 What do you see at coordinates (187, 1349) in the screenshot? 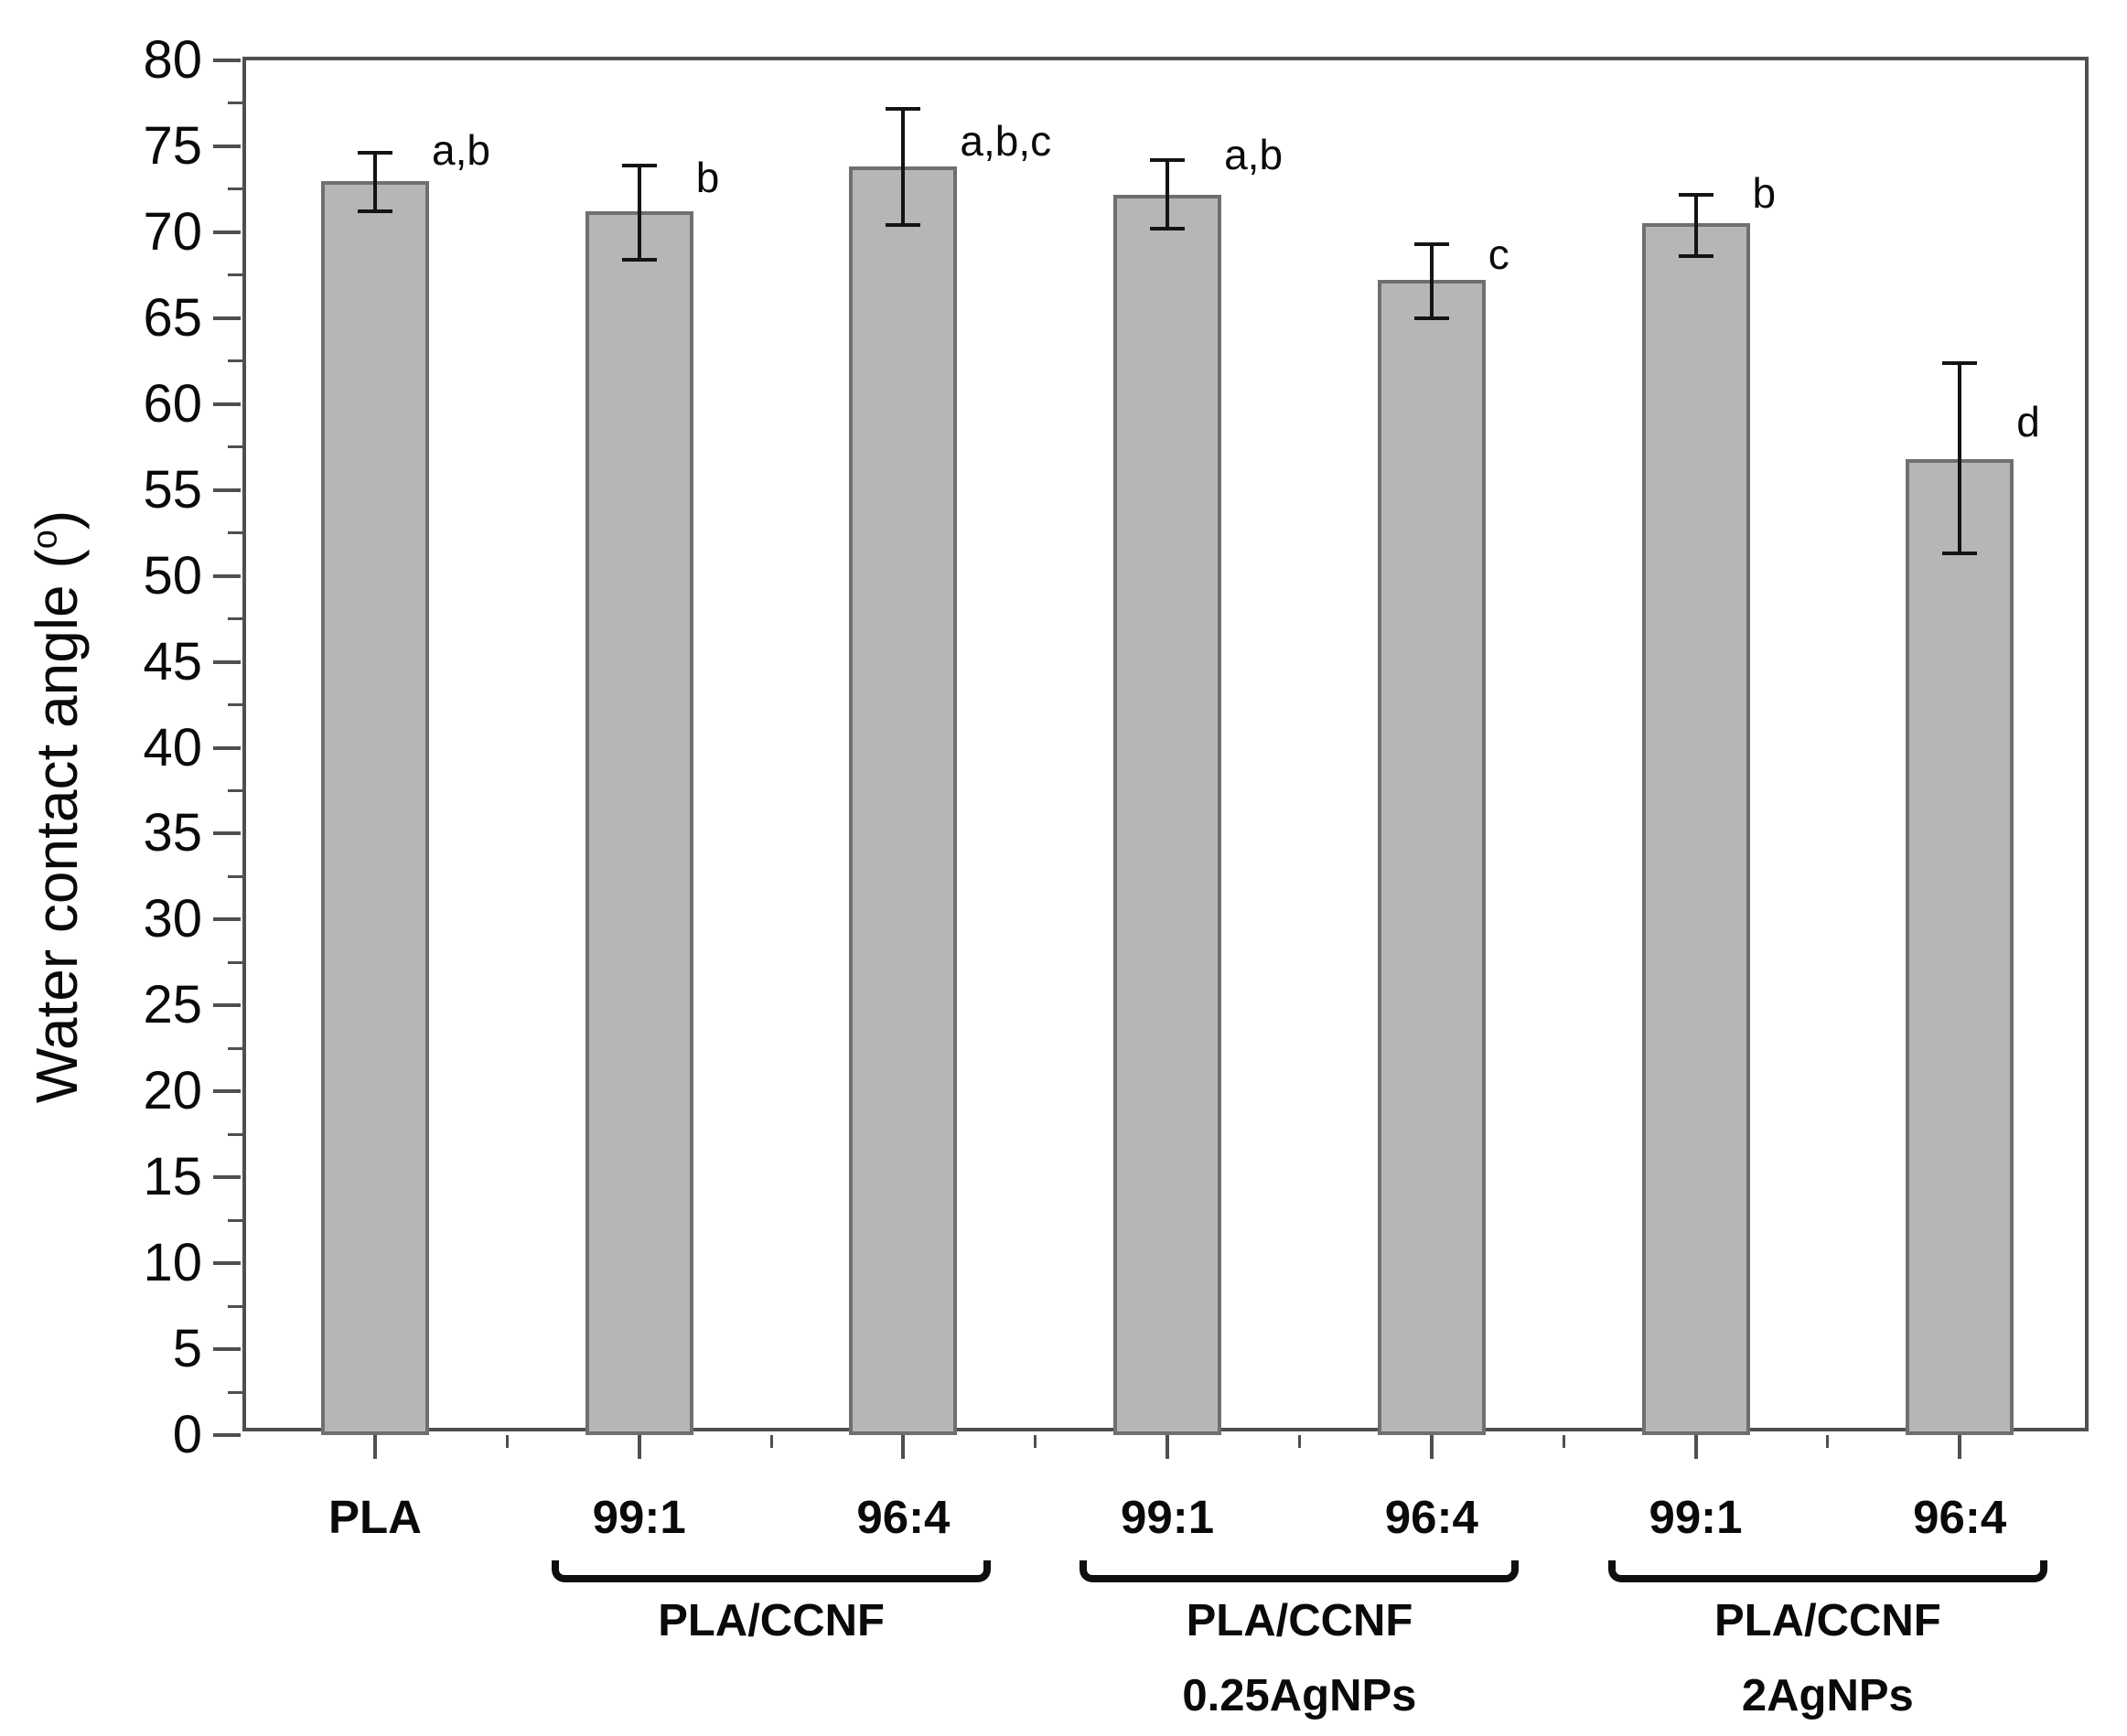
I see `y-tick-label: 5` at bounding box center [187, 1349].